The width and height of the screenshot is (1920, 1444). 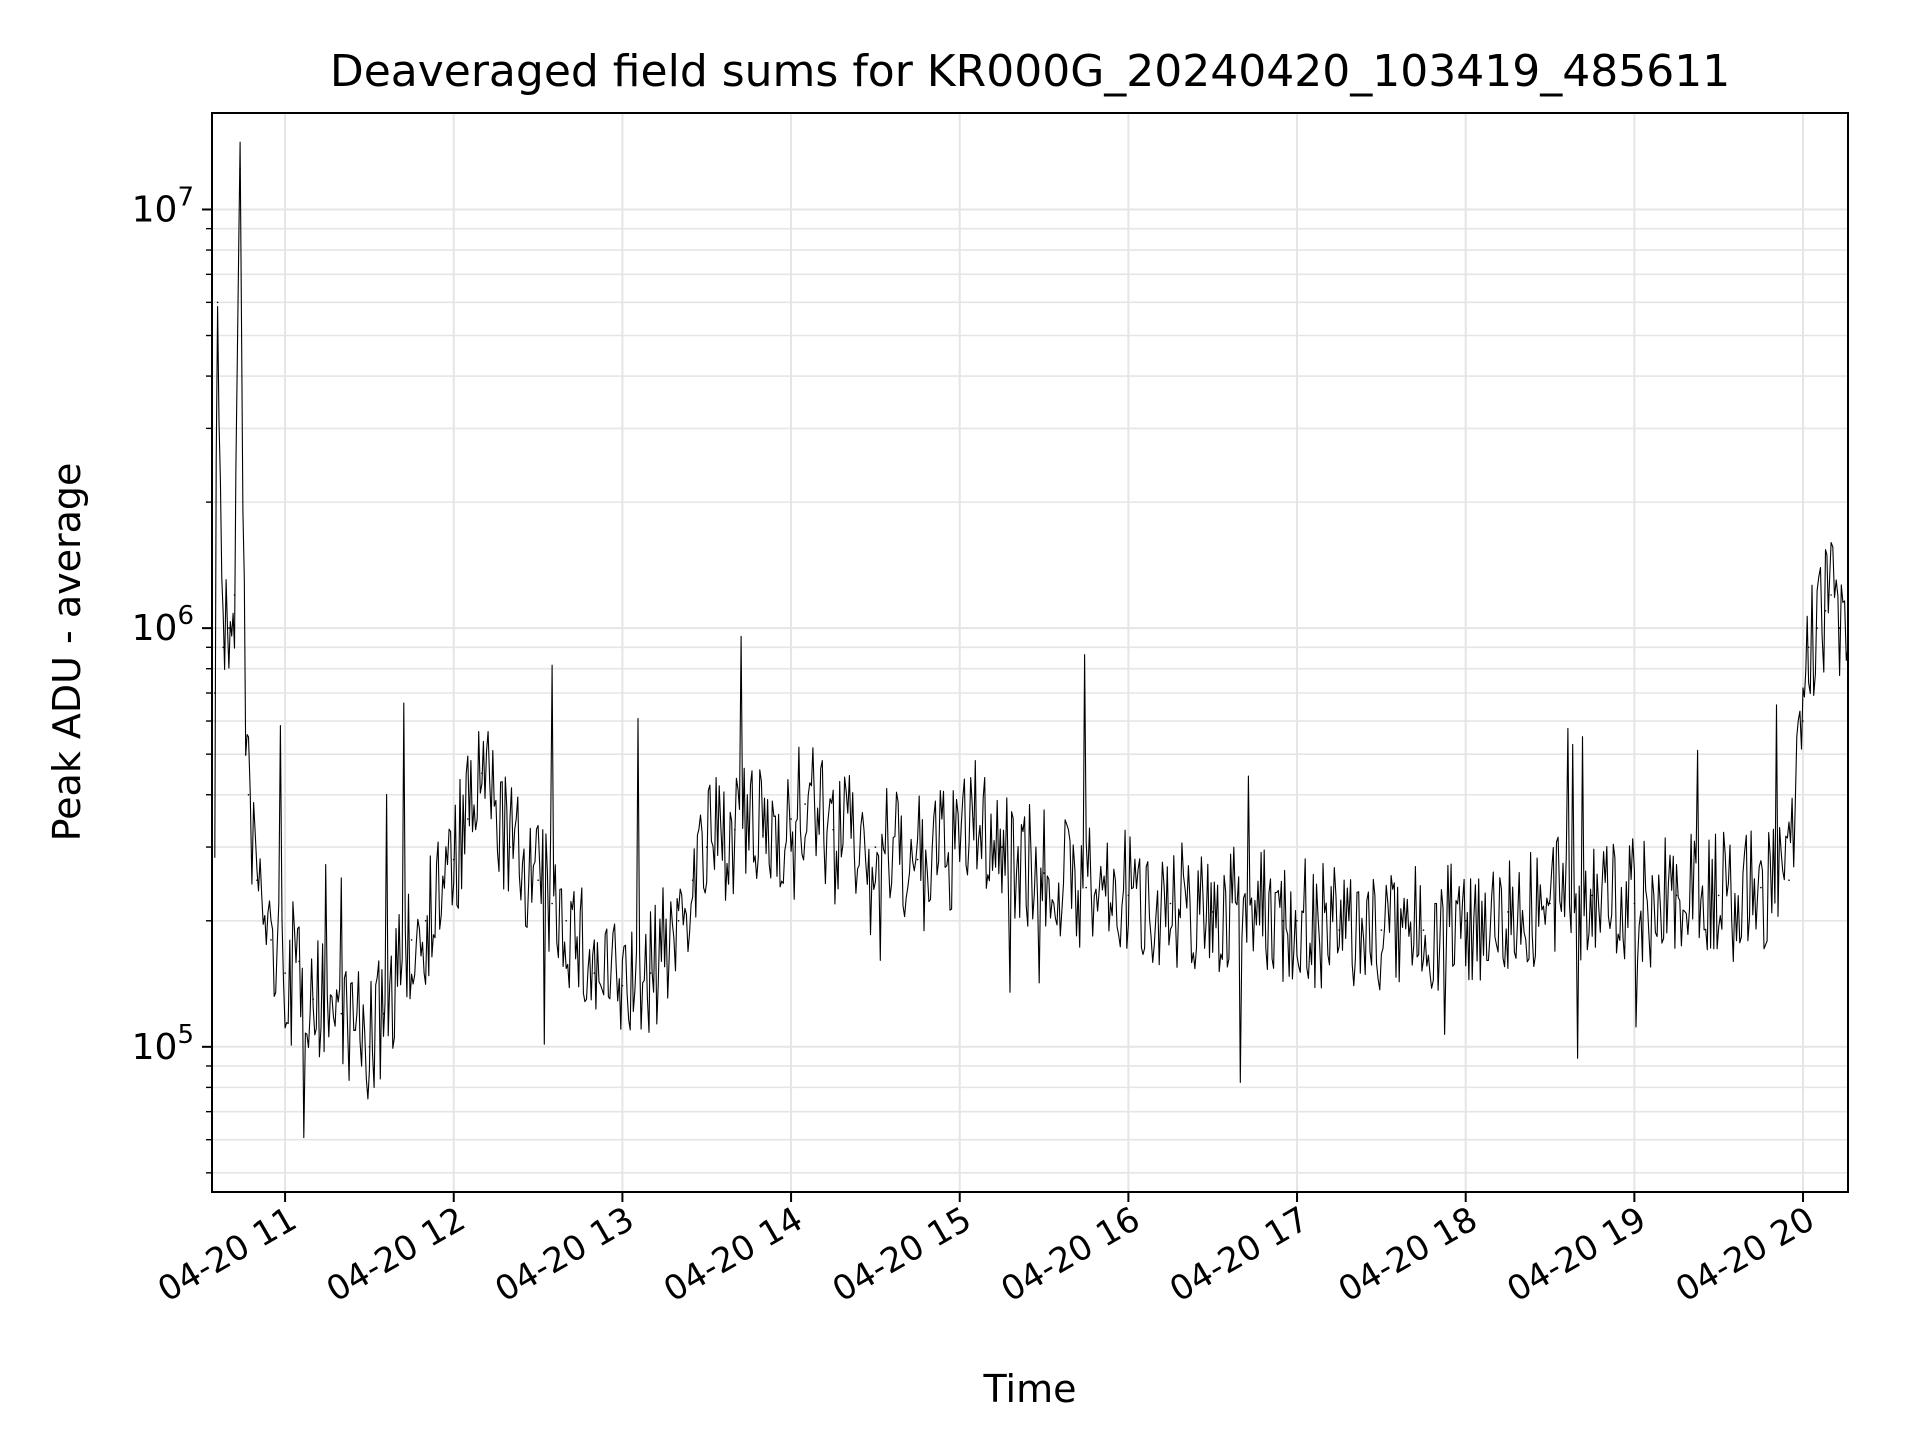 What do you see at coordinates (163, 625) in the screenshot?
I see `y-tick-label: 10⁶` at bounding box center [163, 625].